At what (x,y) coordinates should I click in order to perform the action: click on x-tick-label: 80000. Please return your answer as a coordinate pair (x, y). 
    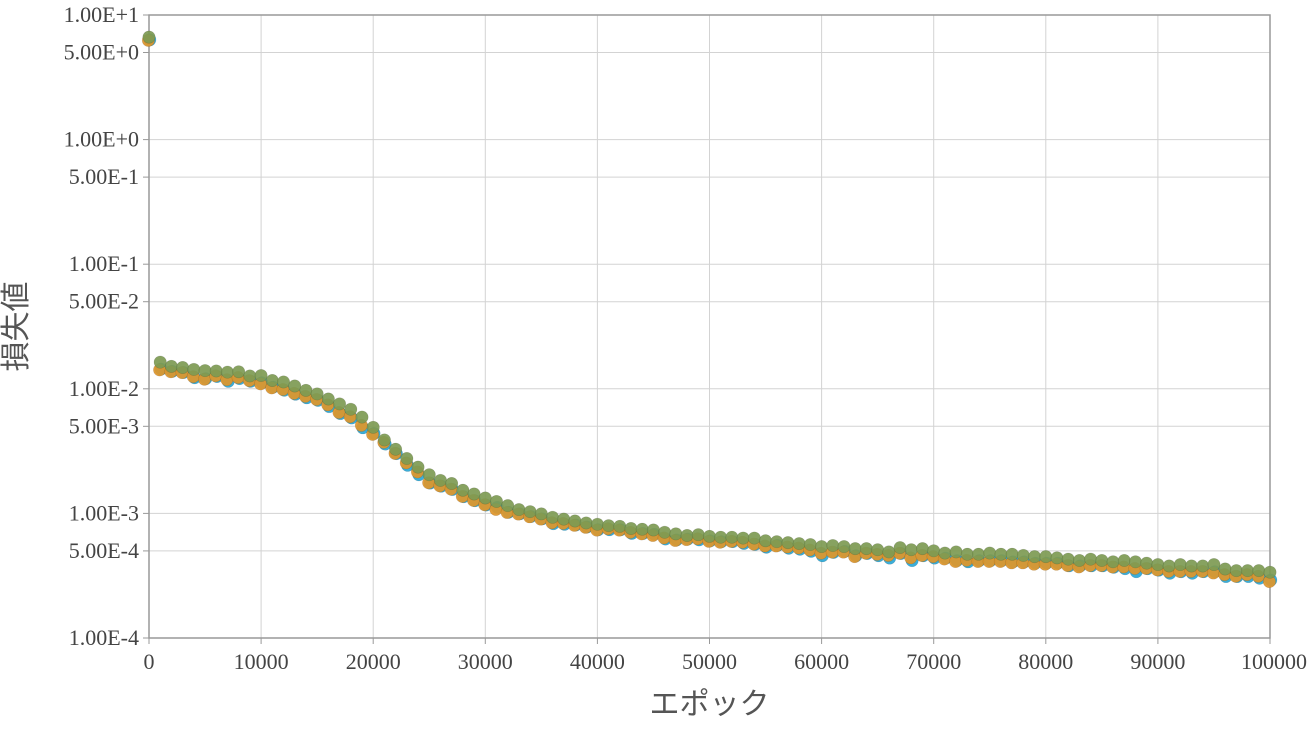
    Looking at the image, I should click on (1045, 661).